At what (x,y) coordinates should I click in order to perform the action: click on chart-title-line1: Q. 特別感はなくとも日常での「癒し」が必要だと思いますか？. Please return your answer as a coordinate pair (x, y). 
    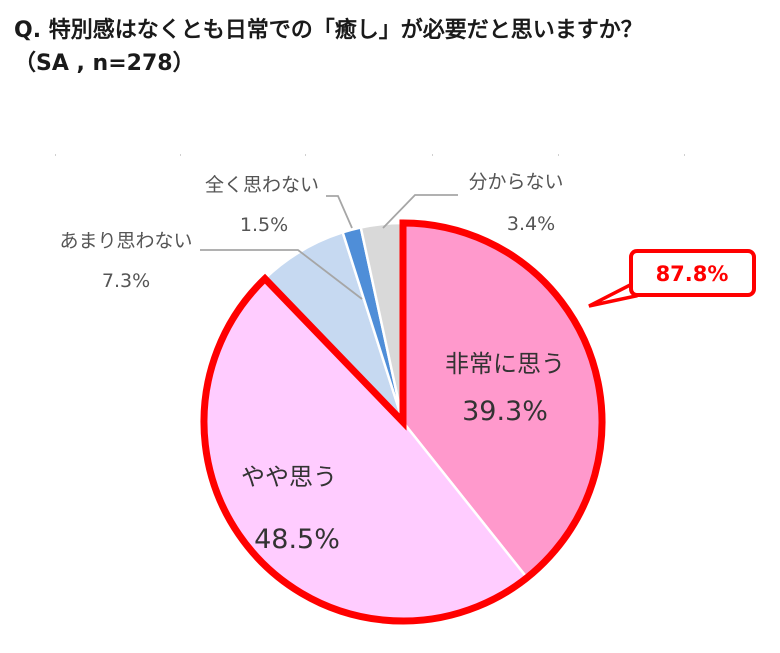
    Looking at the image, I should click on (328, 30).